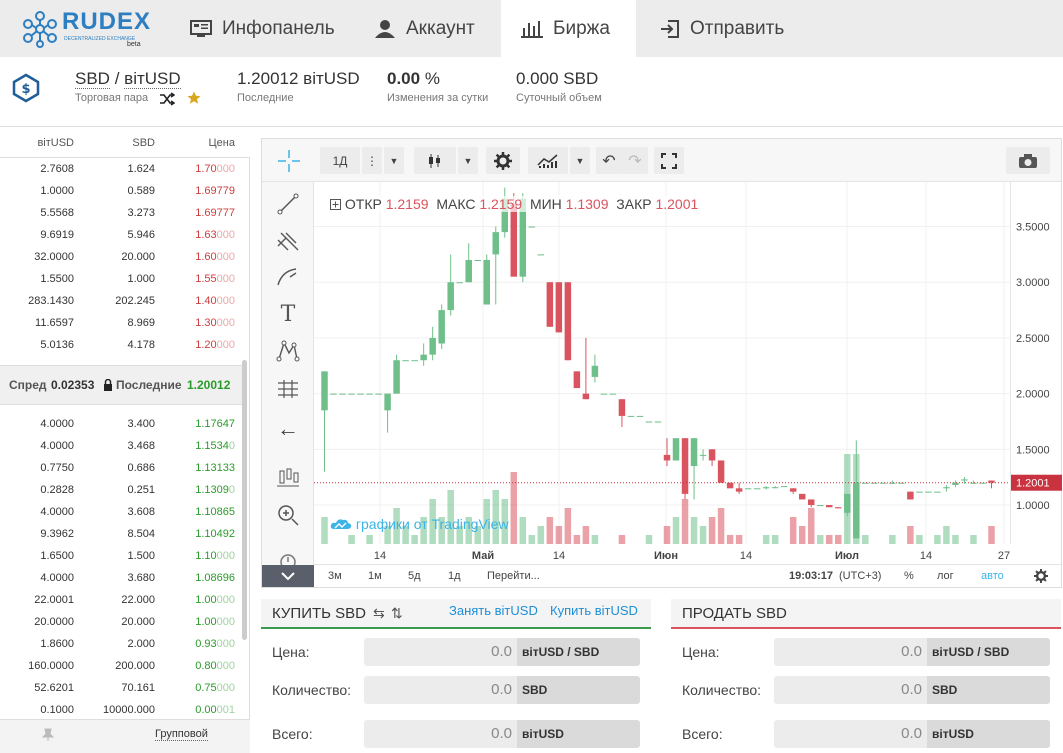 Image resolution: width=1063 pixels, height=753 pixels. What do you see at coordinates (120, 425) in the screenshot?
I see `order-row: 4.0000 3.400 1.17647` at bounding box center [120, 425].